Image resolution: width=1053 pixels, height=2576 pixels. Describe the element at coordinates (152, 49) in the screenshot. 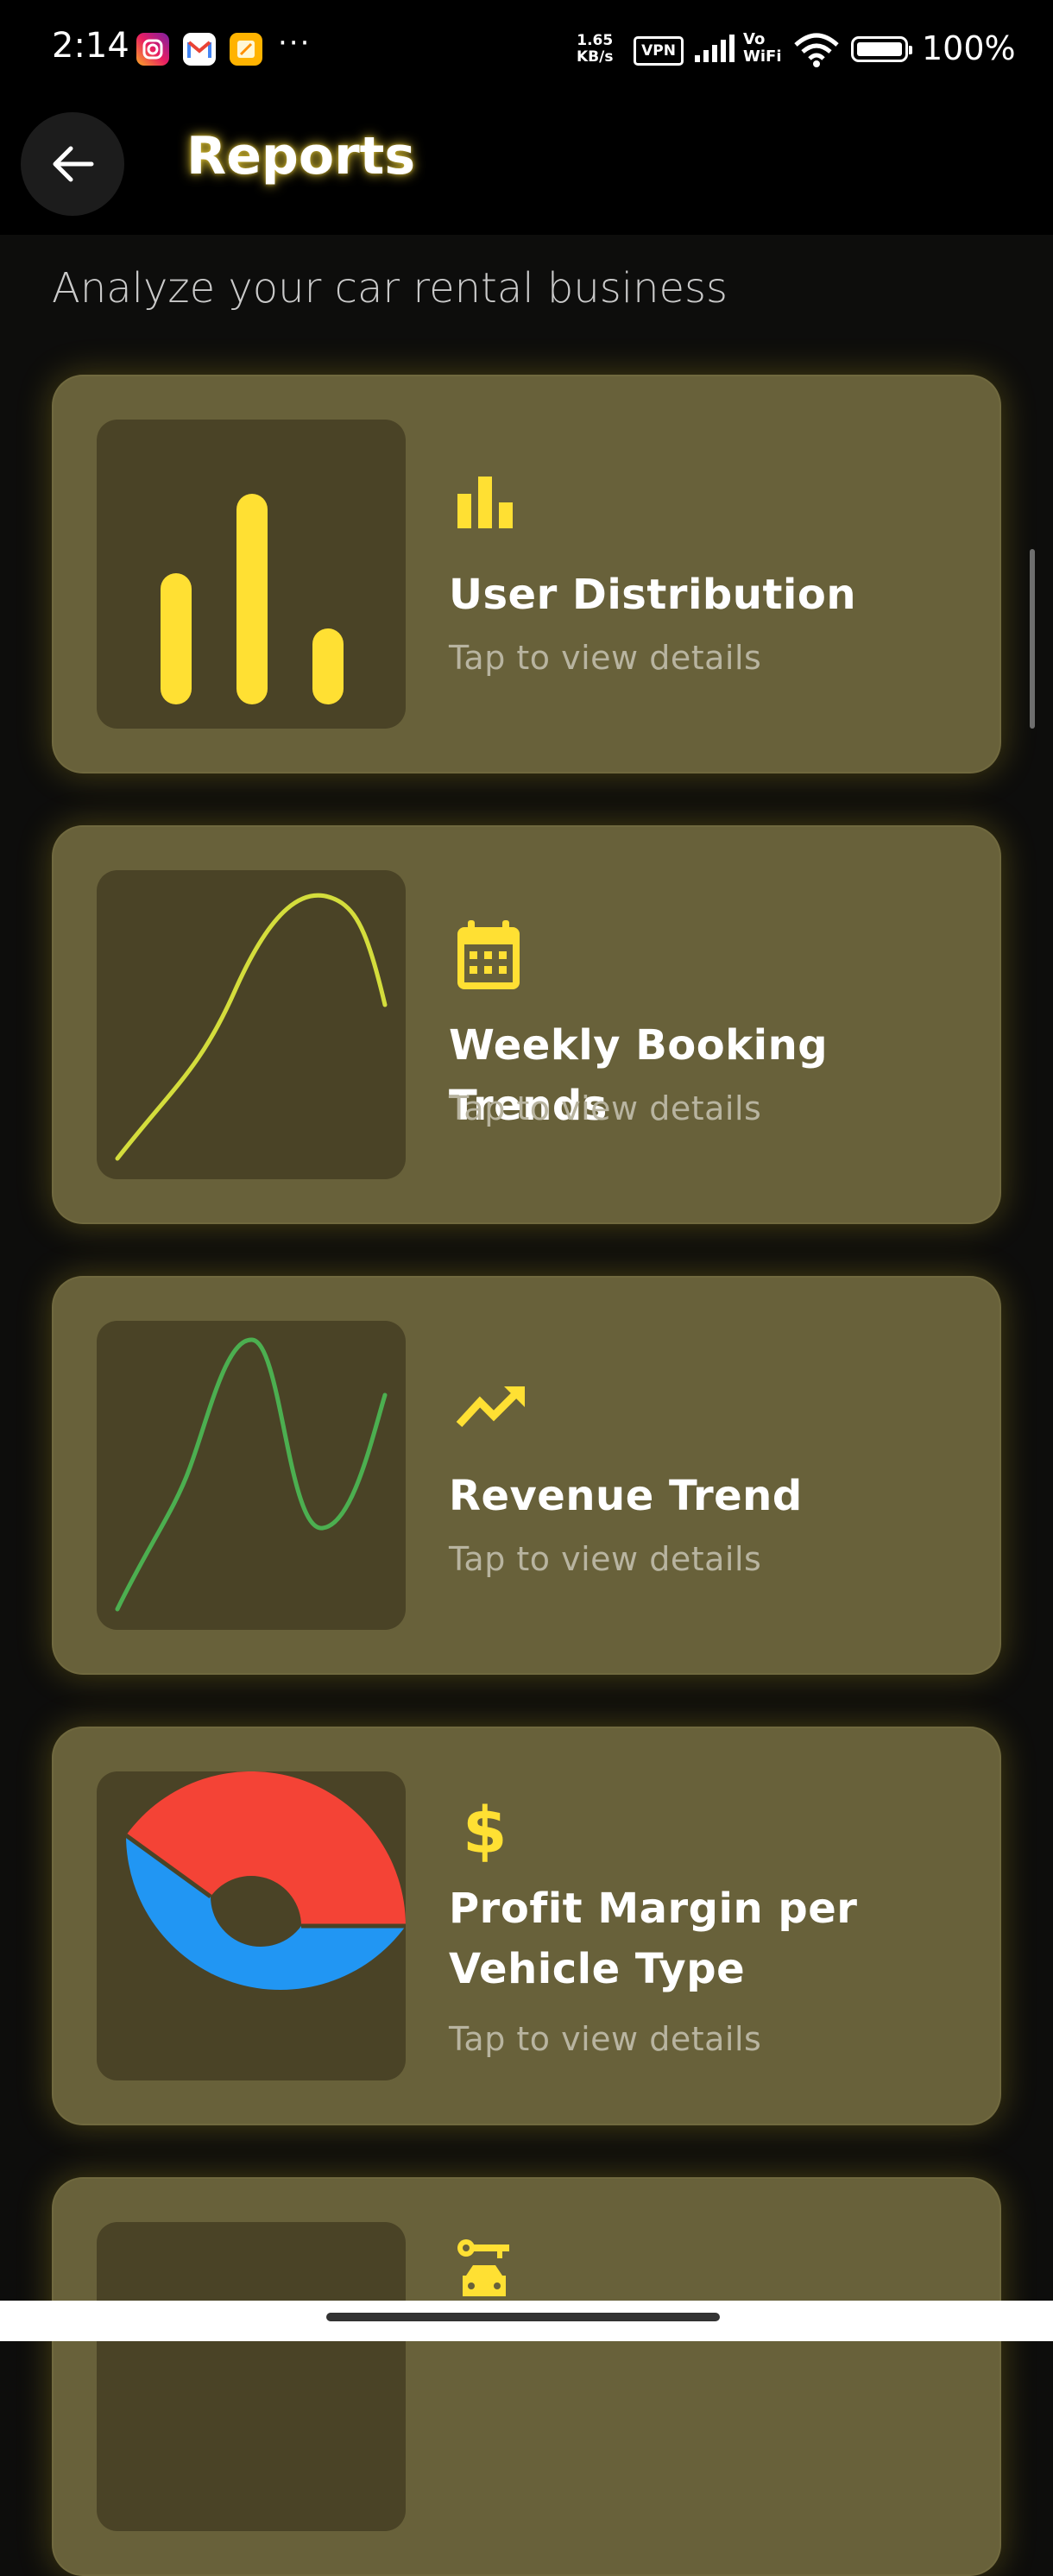

I see `instagram-icon` at that location.